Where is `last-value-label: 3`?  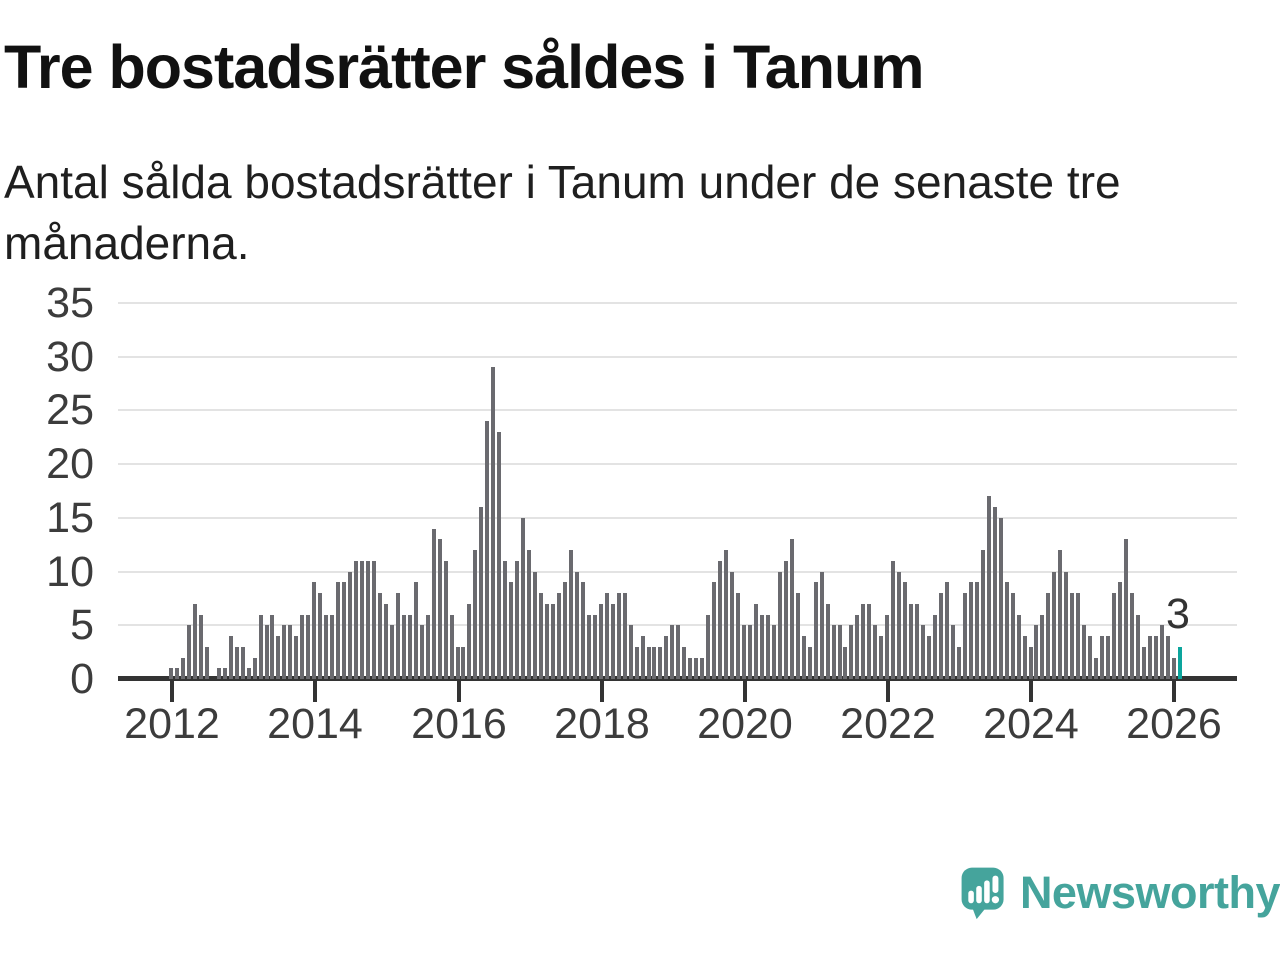
last-value-label: 3 is located at coordinates (1178, 614).